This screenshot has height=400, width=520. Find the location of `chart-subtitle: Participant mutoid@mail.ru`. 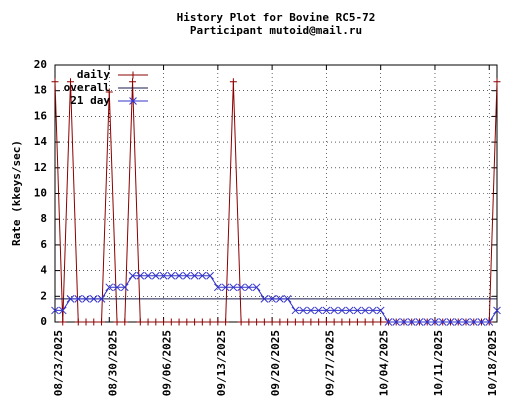

chart-subtitle: Participant mutoid@mail.ru is located at coordinates (276, 30).